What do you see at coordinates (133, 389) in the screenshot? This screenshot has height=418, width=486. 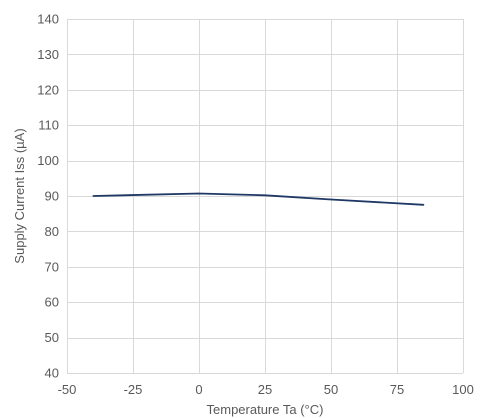 I see `x-tick-label: -25` at bounding box center [133, 389].